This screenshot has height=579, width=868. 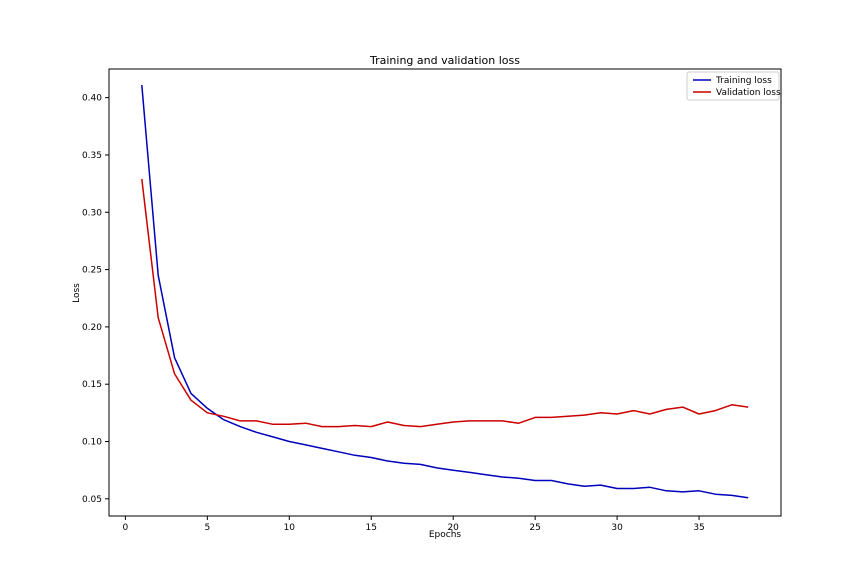 I want to click on chart-title: Training and validation loss, so click(x=444, y=60).